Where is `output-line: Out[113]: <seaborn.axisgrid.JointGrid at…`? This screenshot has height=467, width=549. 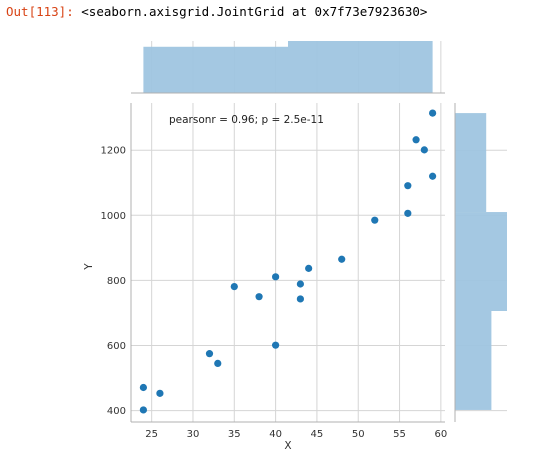 output-line: Out[113]: <seaborn.axisgrid.JointGrid at… is located at coordinates (216, 11).